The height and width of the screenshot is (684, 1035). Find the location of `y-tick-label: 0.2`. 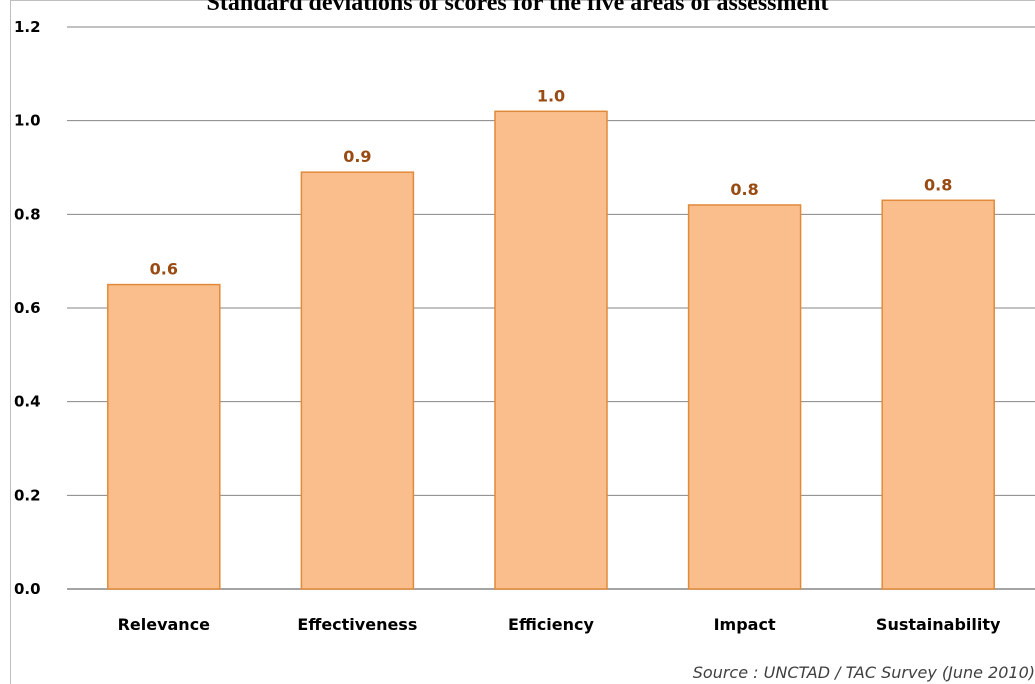

y-tick-label: 0.2 is located at coordinates (27, 495).